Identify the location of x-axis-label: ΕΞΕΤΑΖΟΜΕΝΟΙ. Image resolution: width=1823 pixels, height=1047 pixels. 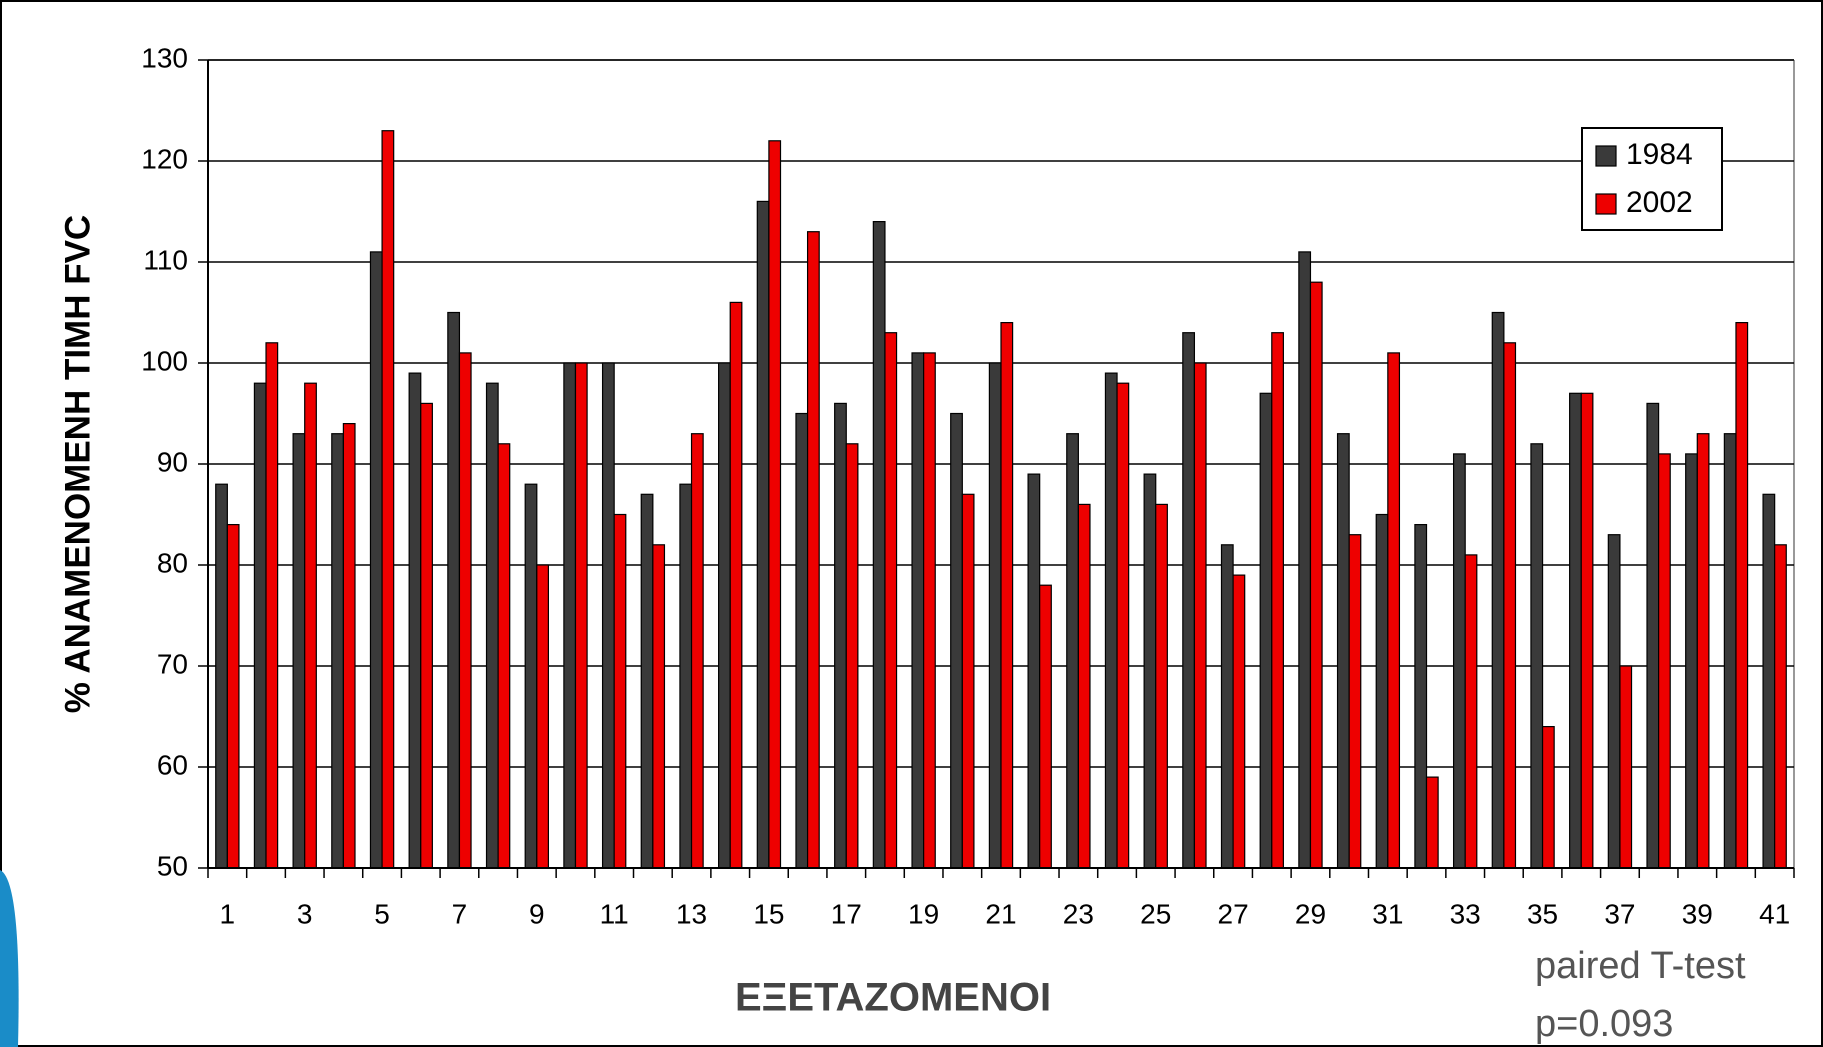
(893, 998).